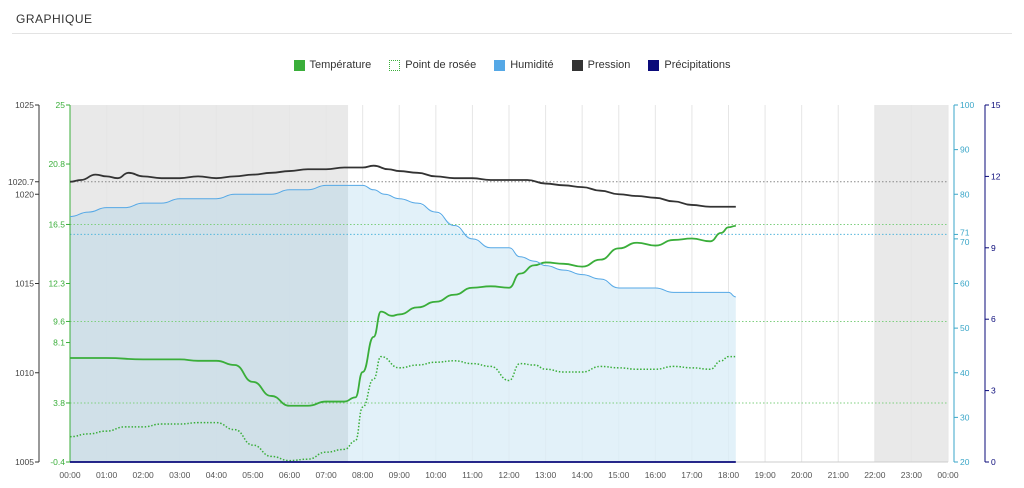 The height and width of the screenshot is (488, 1024). I want to click on pressure-tick-label: 1010, so click(24, 373).